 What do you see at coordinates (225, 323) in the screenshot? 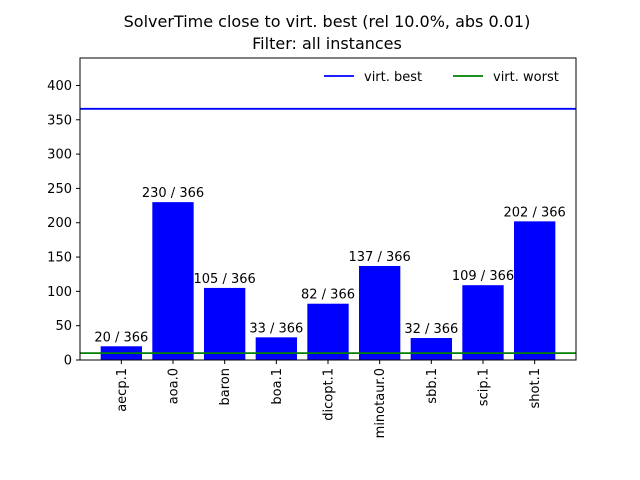
I see `bar-baron` at bounding box center [225, 323].